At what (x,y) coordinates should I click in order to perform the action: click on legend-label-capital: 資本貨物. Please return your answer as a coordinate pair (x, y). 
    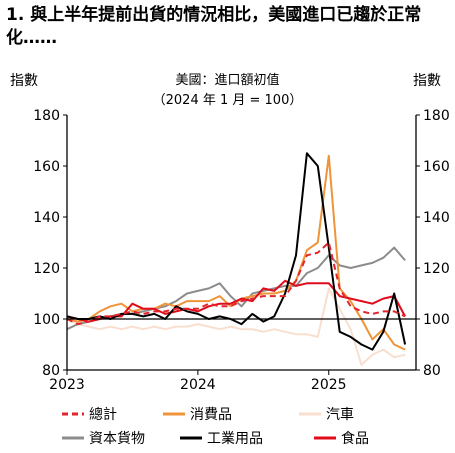
    Looking at the image, I should click on (117, 439).